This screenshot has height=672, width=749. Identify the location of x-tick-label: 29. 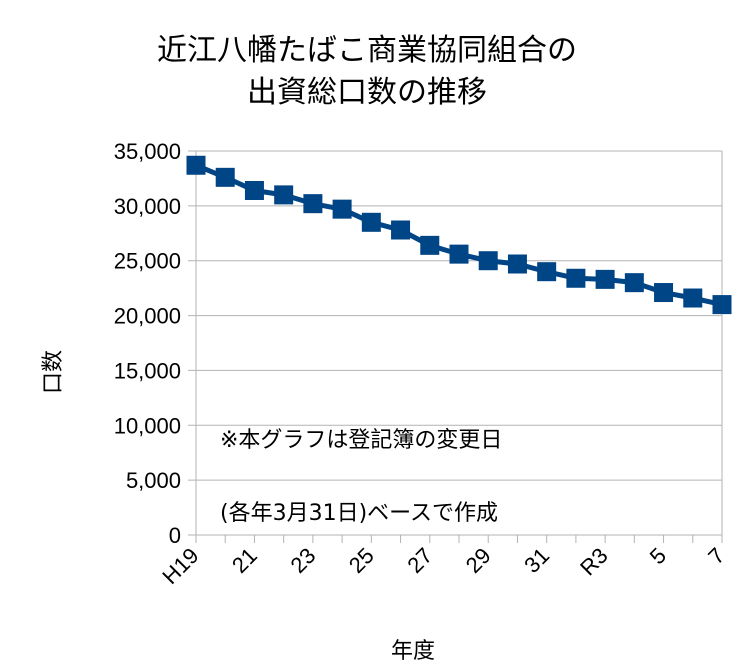
(478, 560).